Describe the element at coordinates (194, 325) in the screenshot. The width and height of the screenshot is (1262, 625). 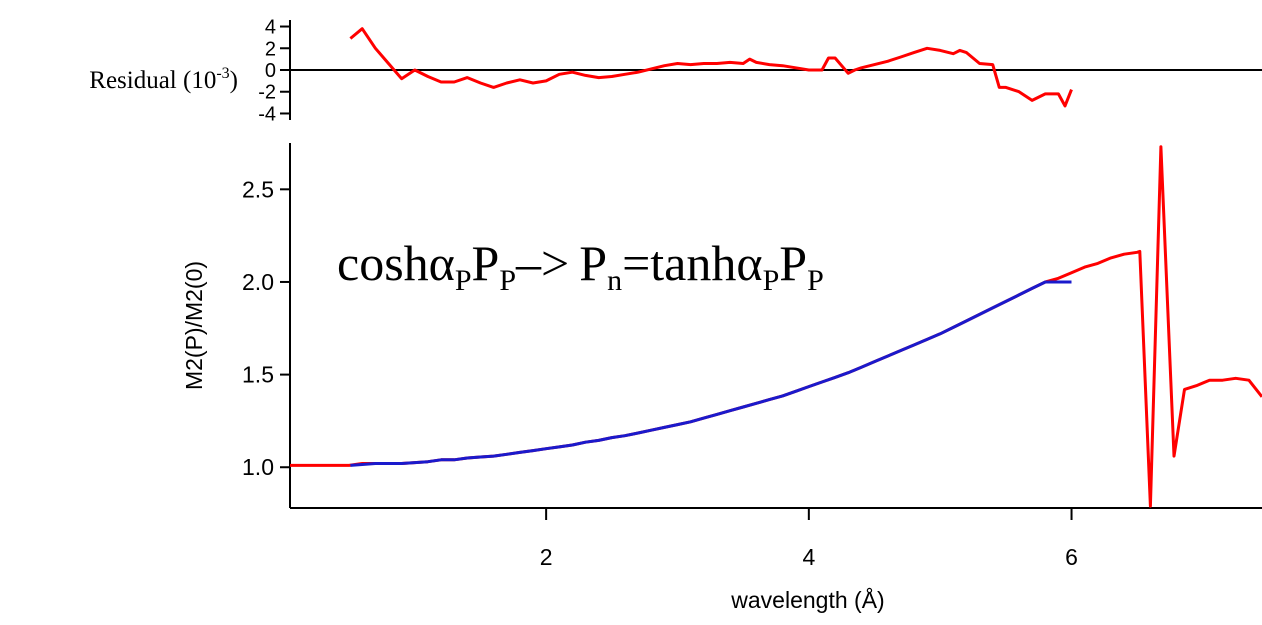
I see `y-axis-label: M2(P)/M2(0)` at that location.